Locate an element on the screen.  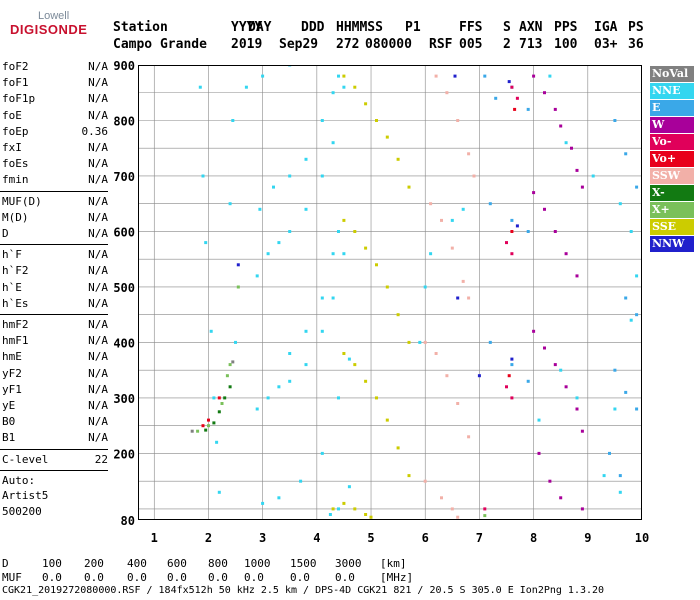
parameter-row: hmF1 N/A is located at coordinates (55, 341).